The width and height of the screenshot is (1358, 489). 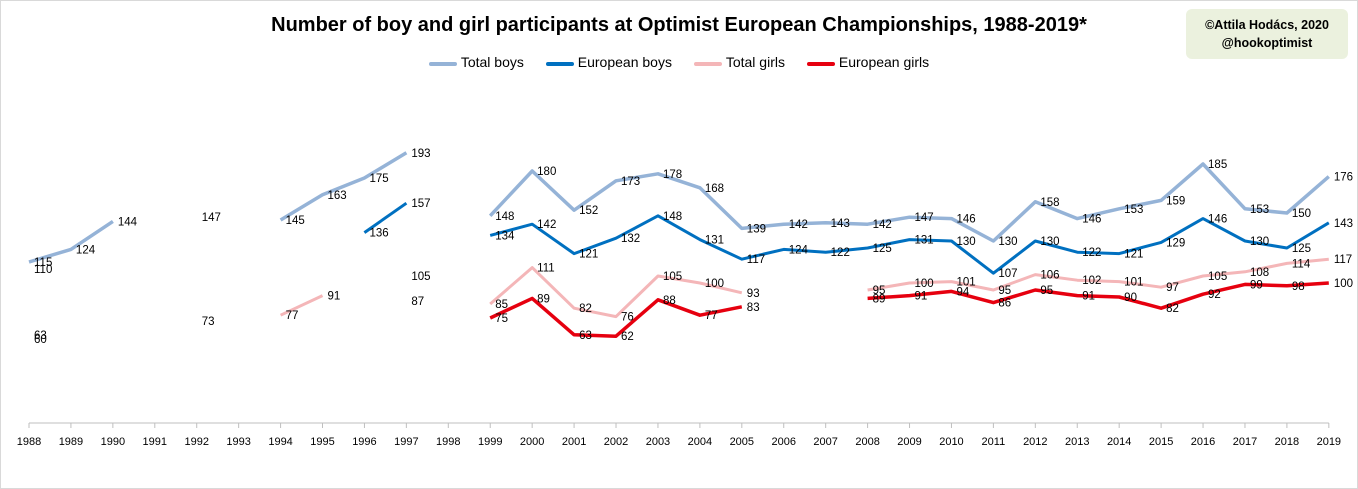 I want to click on data-label-total-girls: 114, so click(x=1301, y=264).